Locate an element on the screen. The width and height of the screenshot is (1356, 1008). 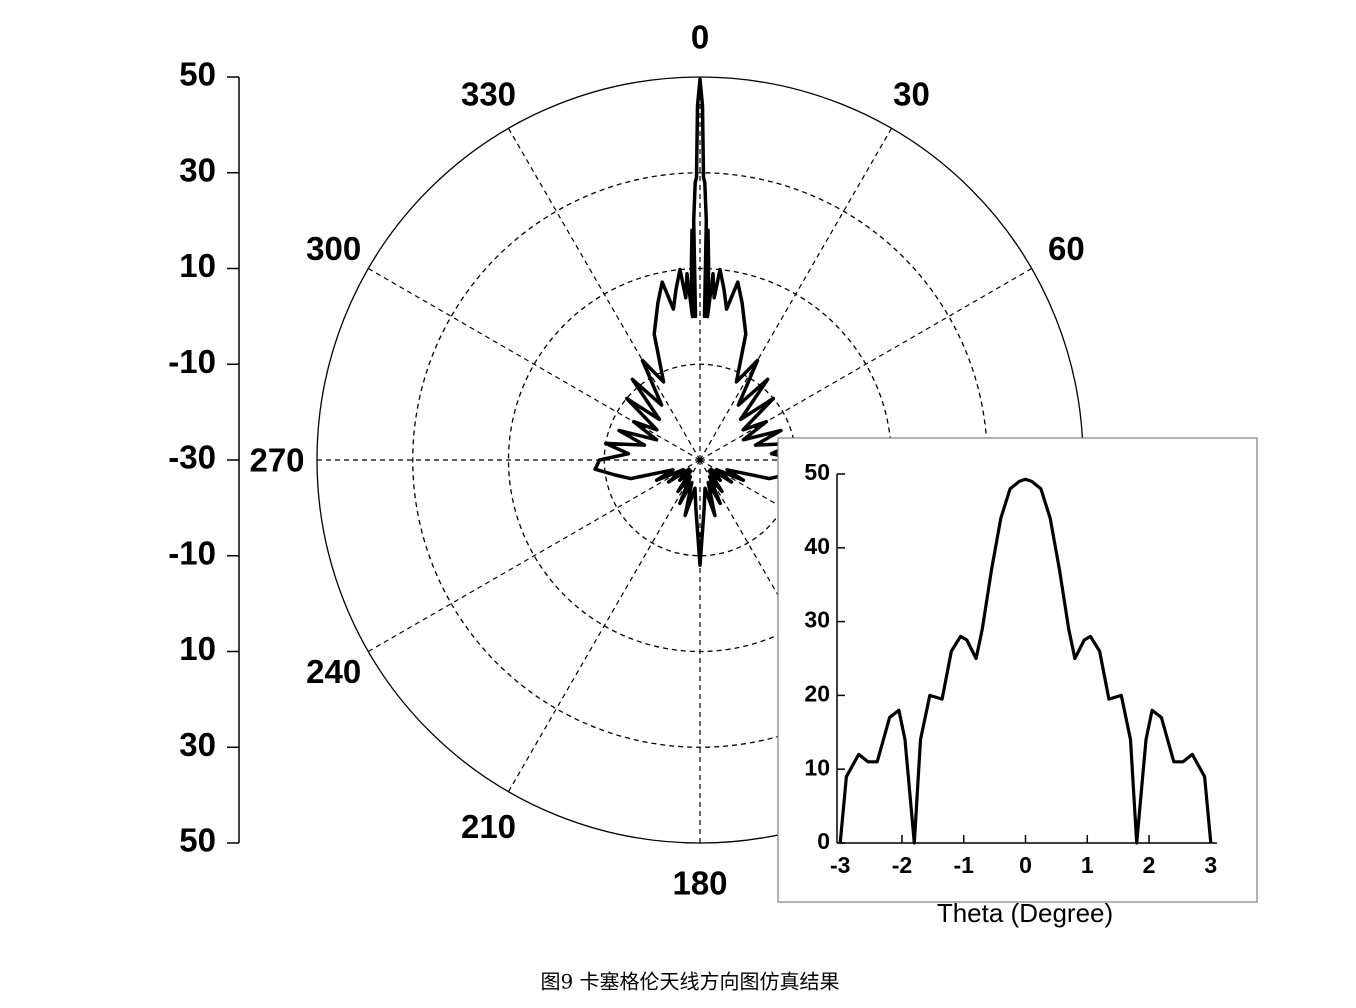
x-tick-label: -3 is located at coordinates (840, 865).